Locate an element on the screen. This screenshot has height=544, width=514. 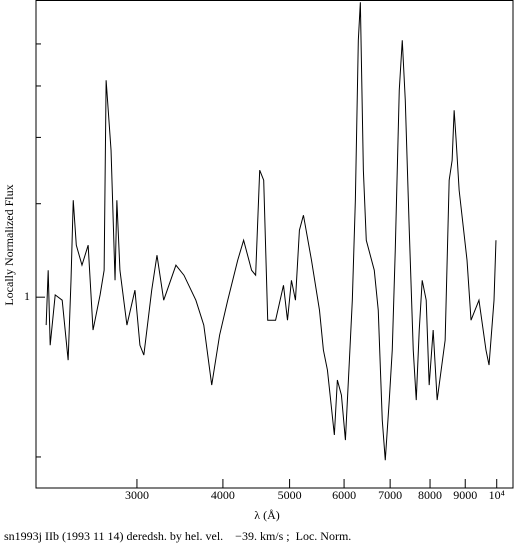
x-tick-label: 10⁴ is located at coordinates (497, 495).